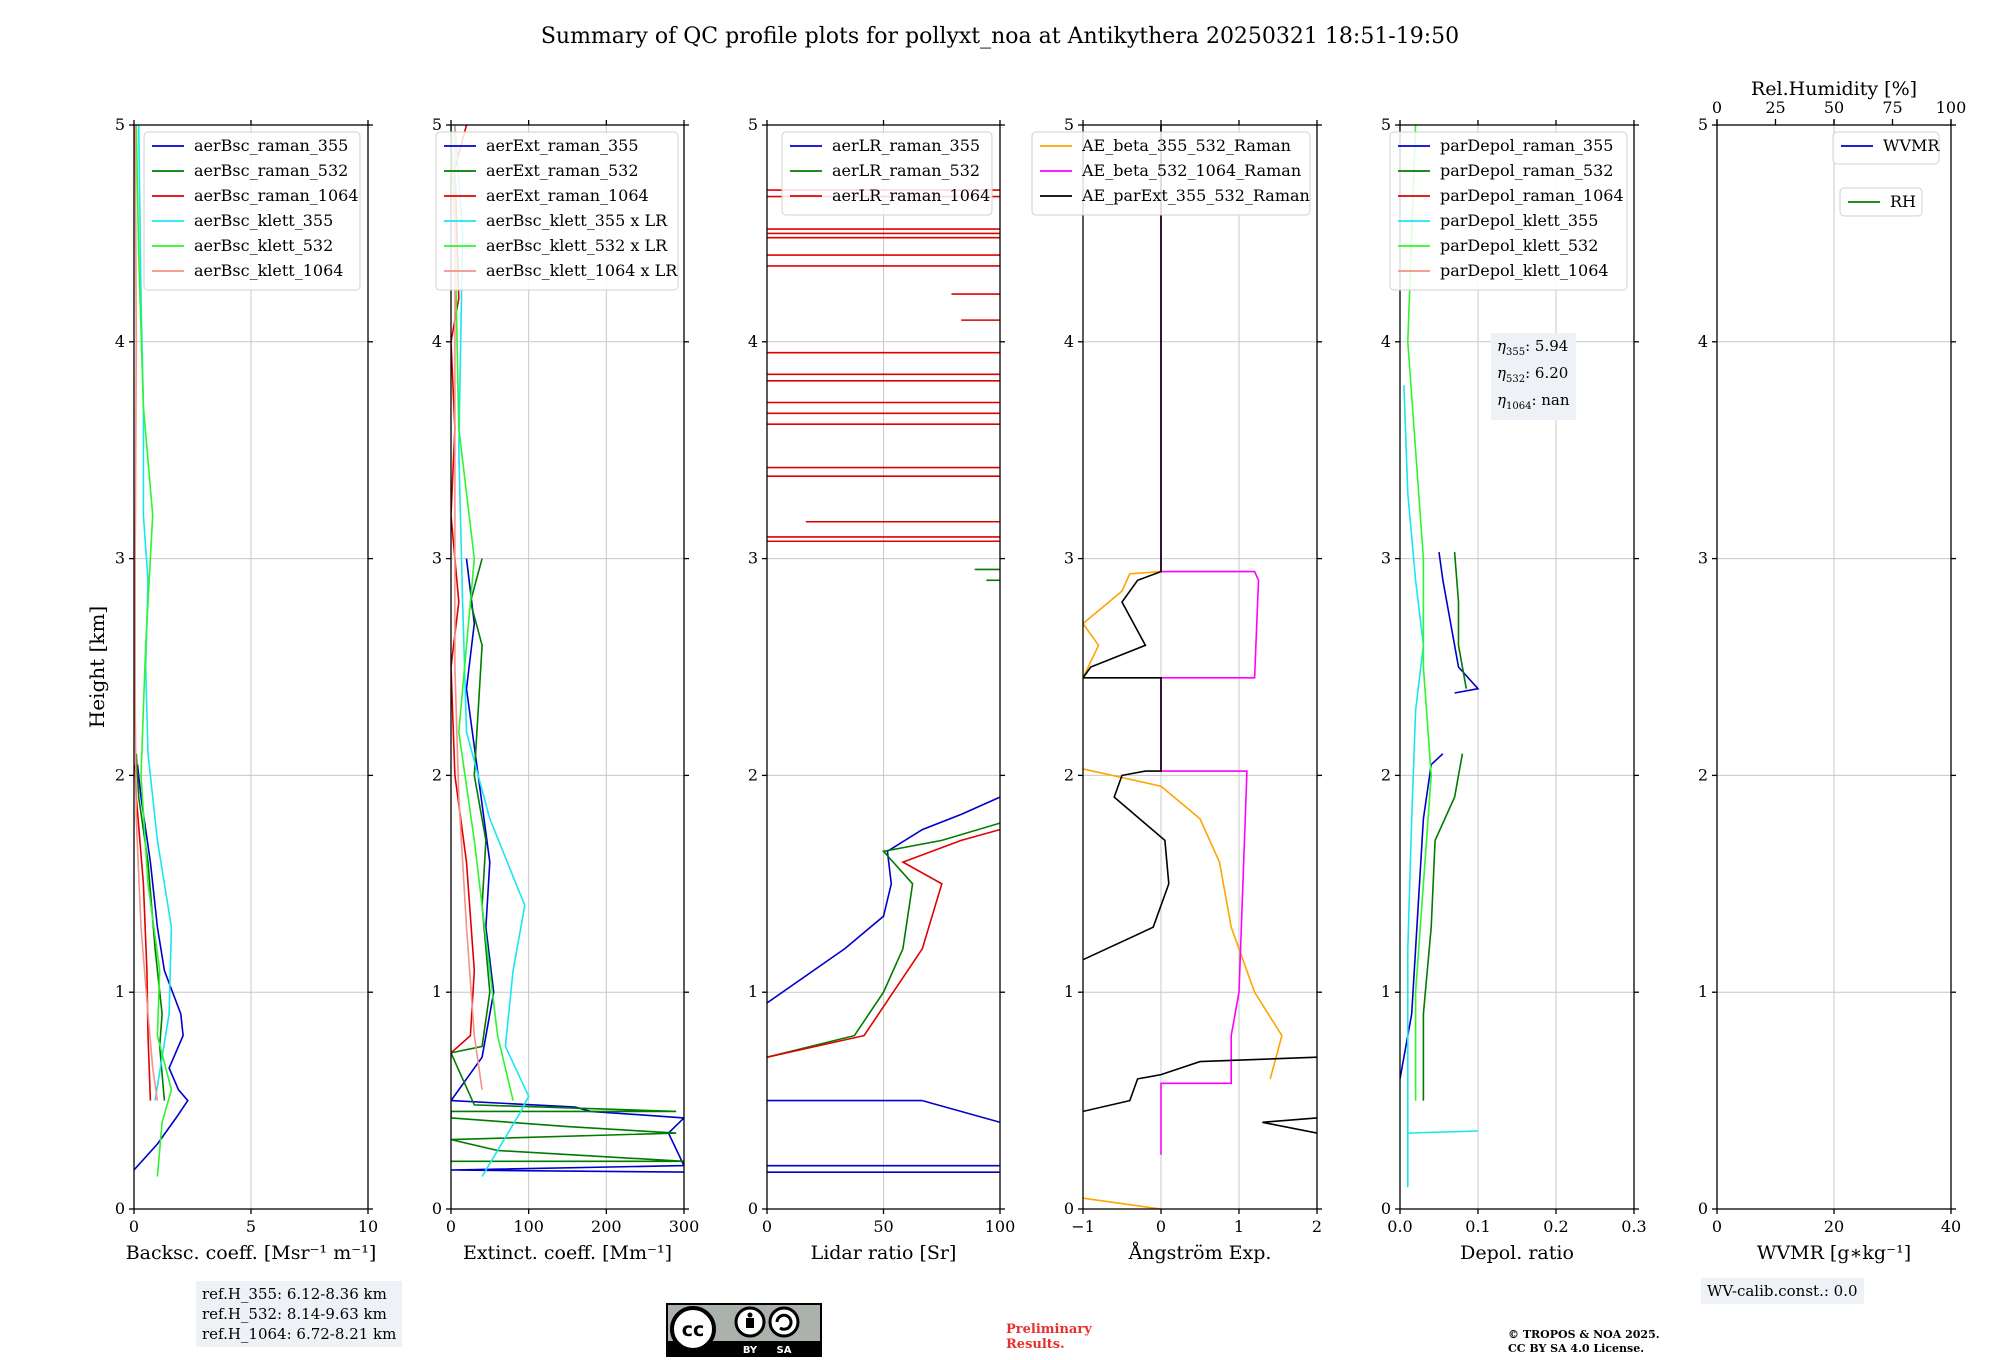 The width and height of the screenshot is (2000, 1360). Describe the element at coordinates (1547, 346) in the screenshot. I see `eta-355-value: : 5.94` at that location.